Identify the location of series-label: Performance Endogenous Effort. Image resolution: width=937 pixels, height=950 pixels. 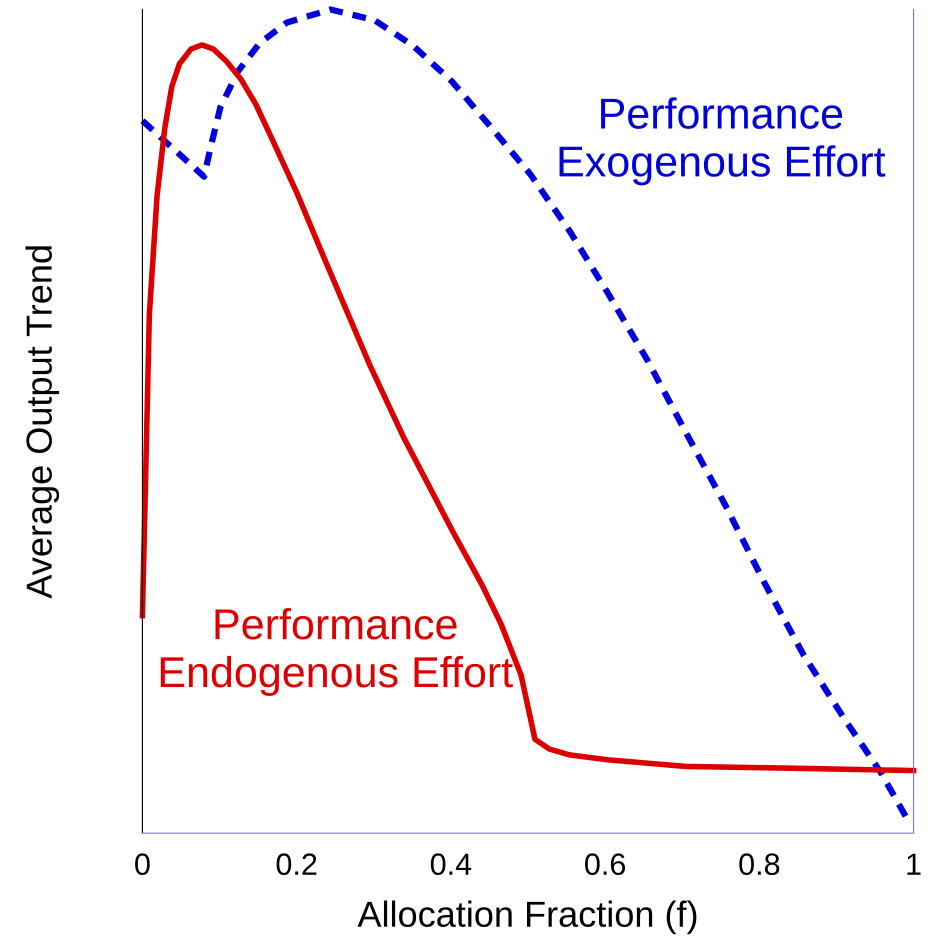
(336, 652).